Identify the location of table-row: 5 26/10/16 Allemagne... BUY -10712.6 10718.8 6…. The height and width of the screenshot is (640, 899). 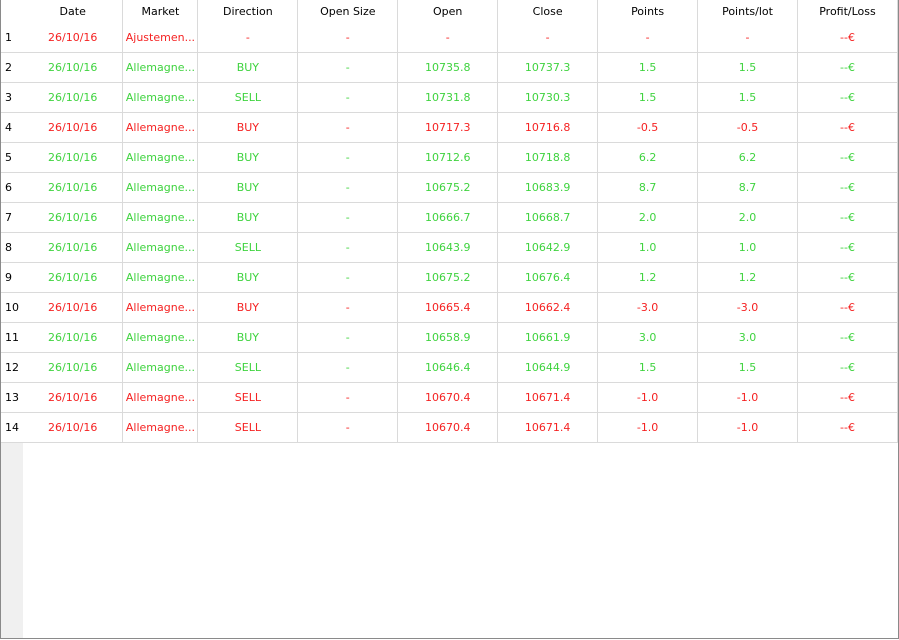
(450, 157).